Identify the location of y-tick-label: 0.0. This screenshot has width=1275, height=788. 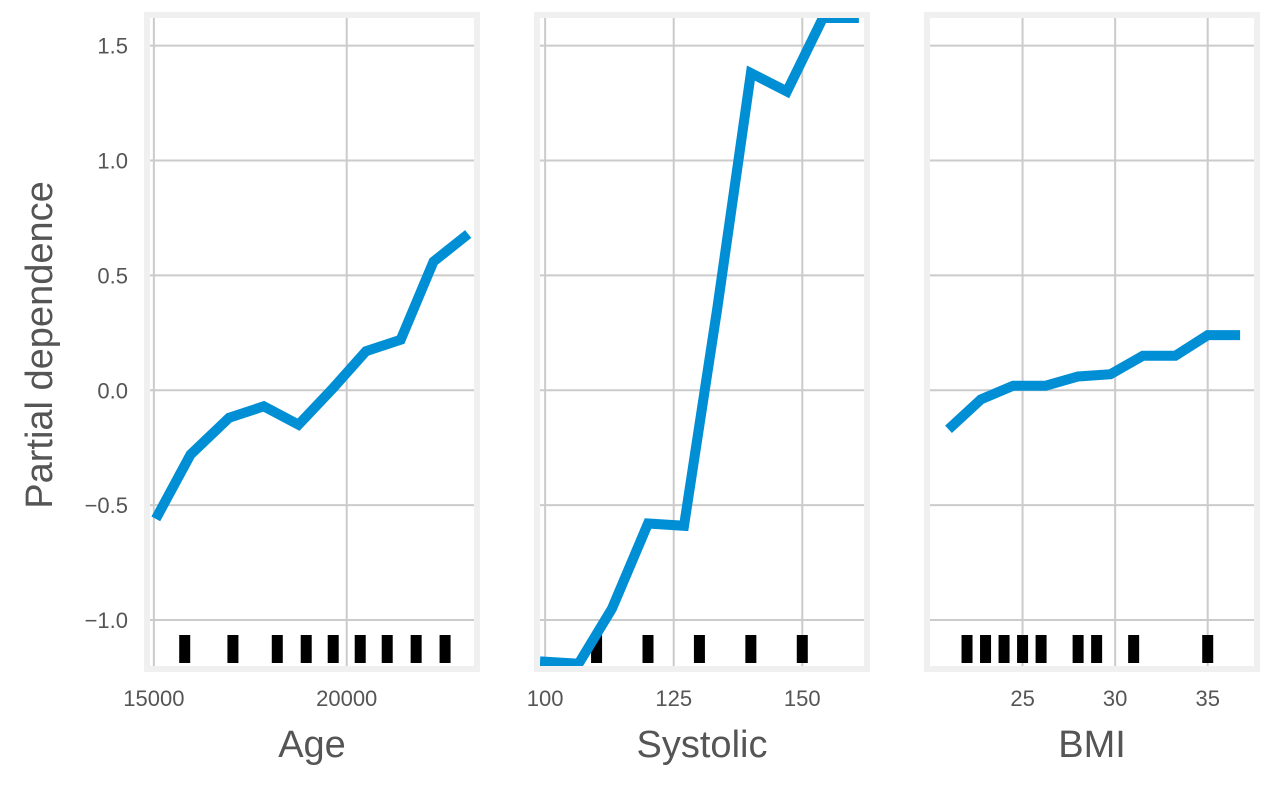
(112, 390).